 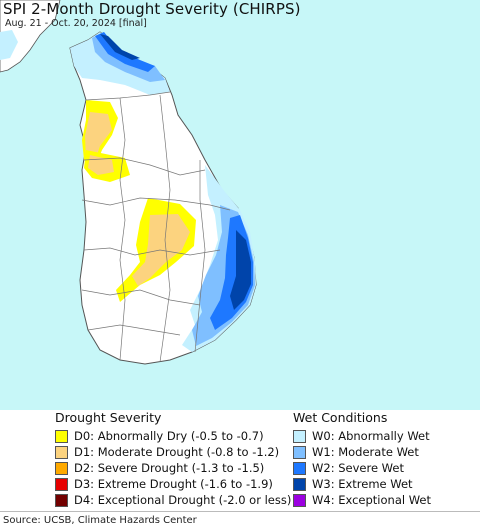 I want to click on legend-item-w0: W0: Abnormally Wet, so click(x=361, y=436).